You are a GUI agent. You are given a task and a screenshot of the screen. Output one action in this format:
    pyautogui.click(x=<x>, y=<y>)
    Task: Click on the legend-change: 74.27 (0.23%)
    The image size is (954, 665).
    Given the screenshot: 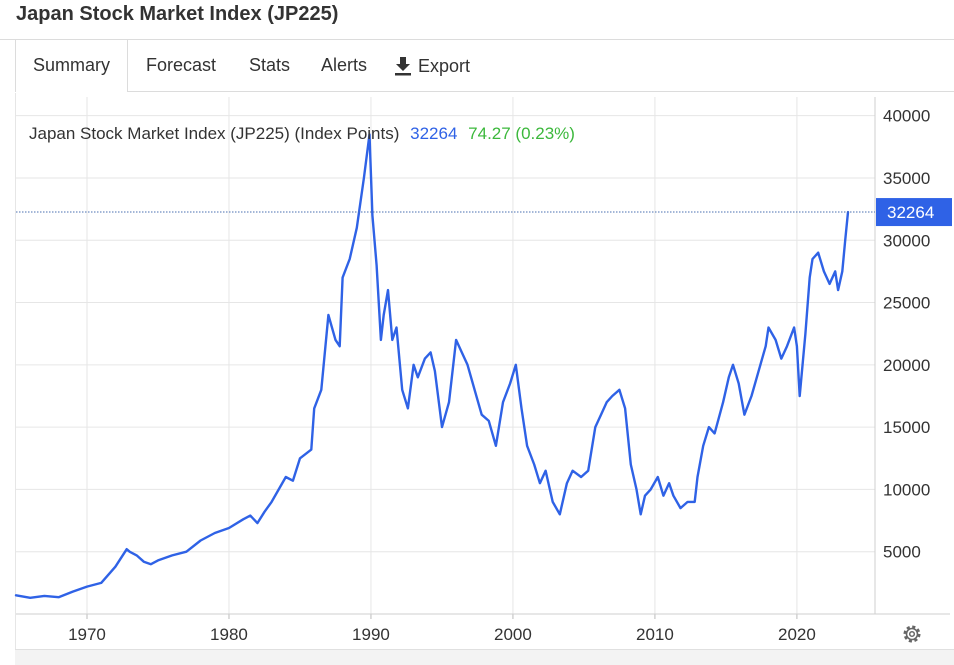 What is the action you would take?
    pyautogui.click(x=521, y=133)
    